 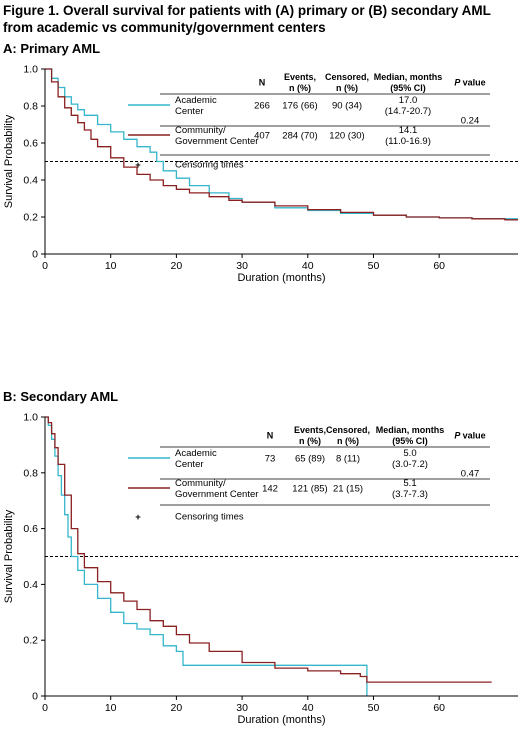 I want to click on panel-b-cell-censored-academic: 8 (11), so click(x=348, y=459).